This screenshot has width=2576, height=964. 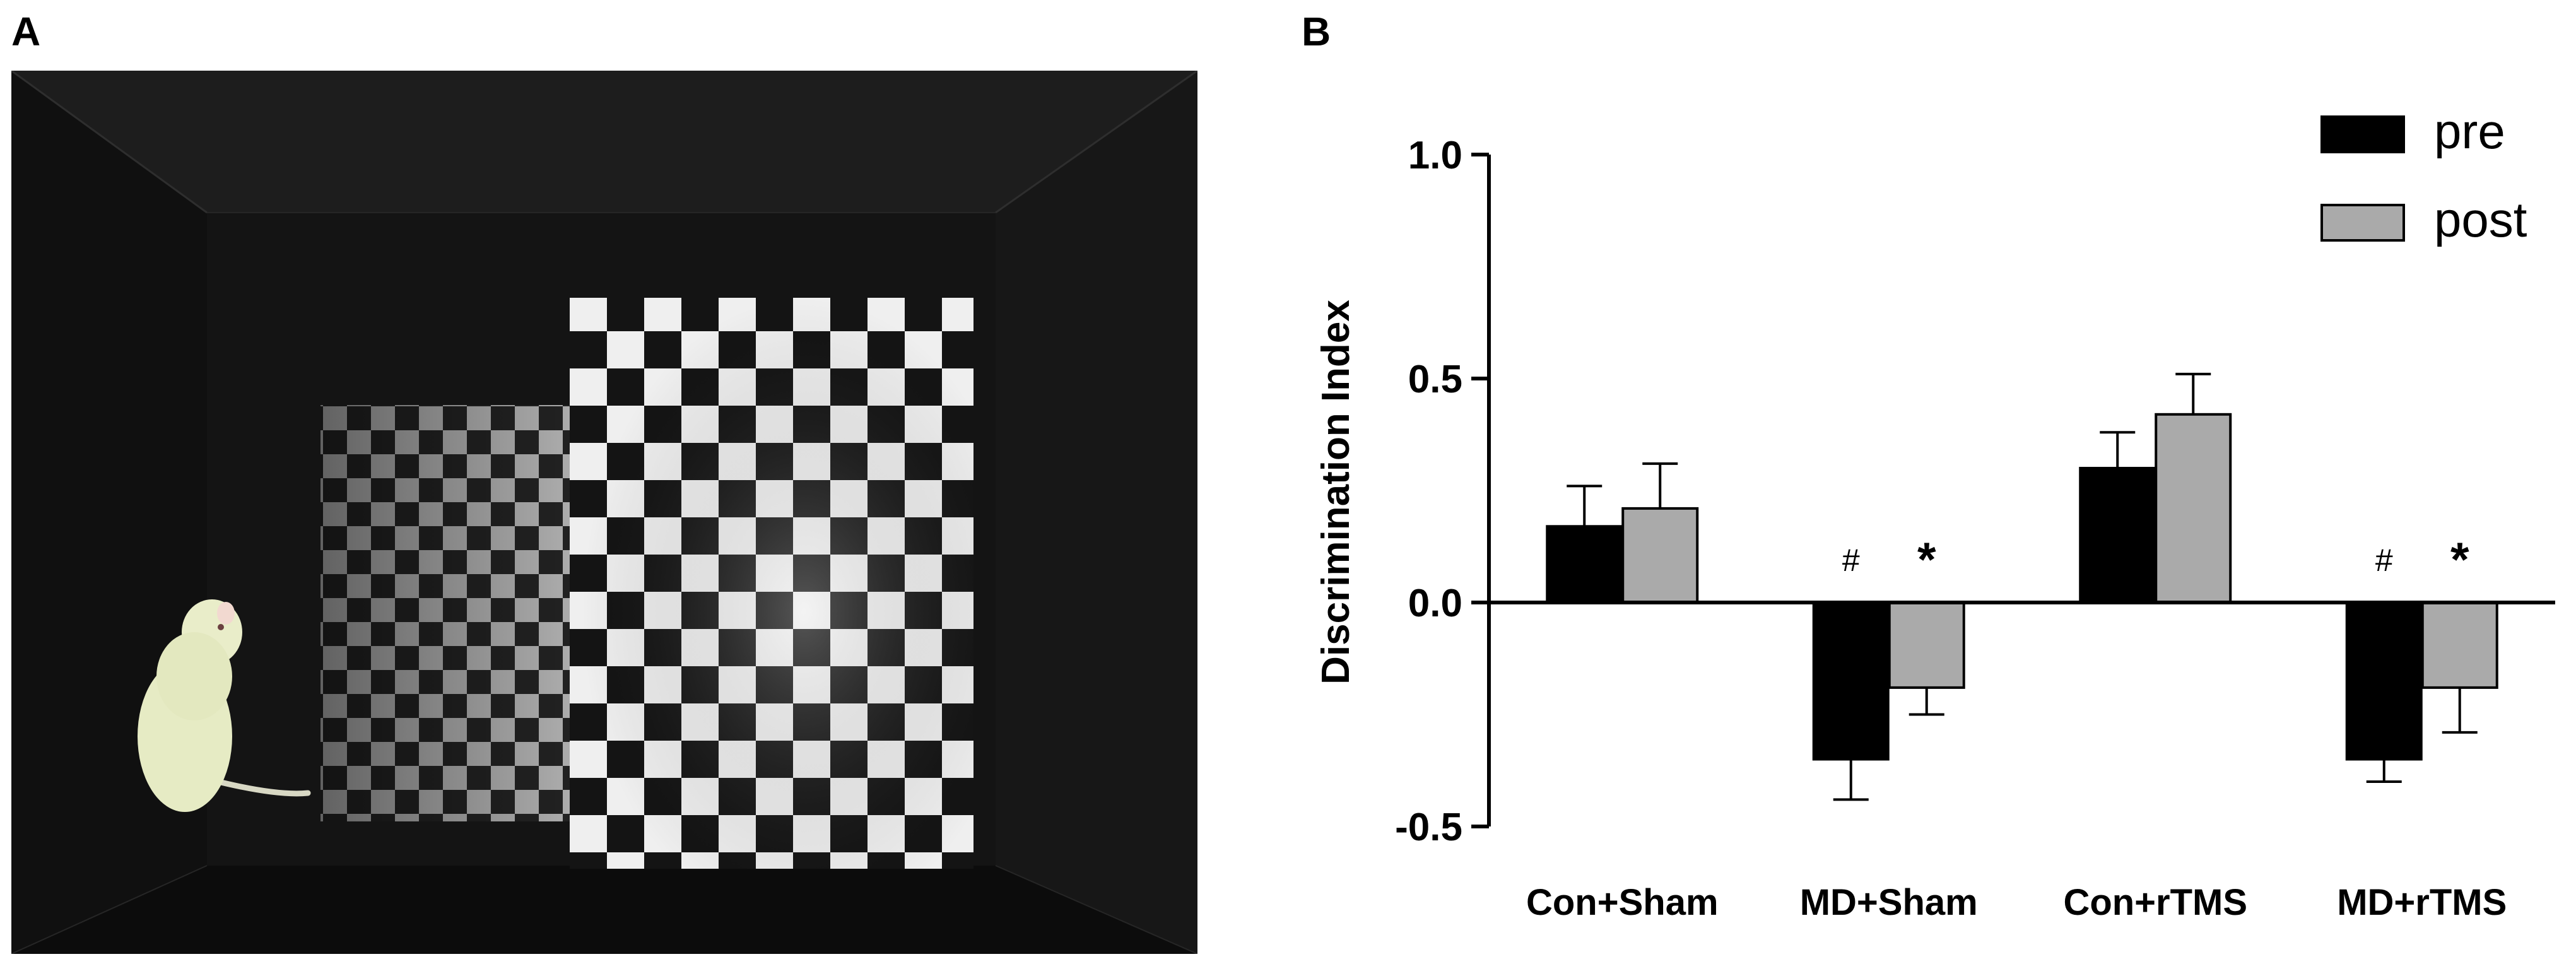 What do you see at coordinates (1435, 379) in the screenshot?
I see `y-tick-label: 0.5` at bounding box center [1435, 379].